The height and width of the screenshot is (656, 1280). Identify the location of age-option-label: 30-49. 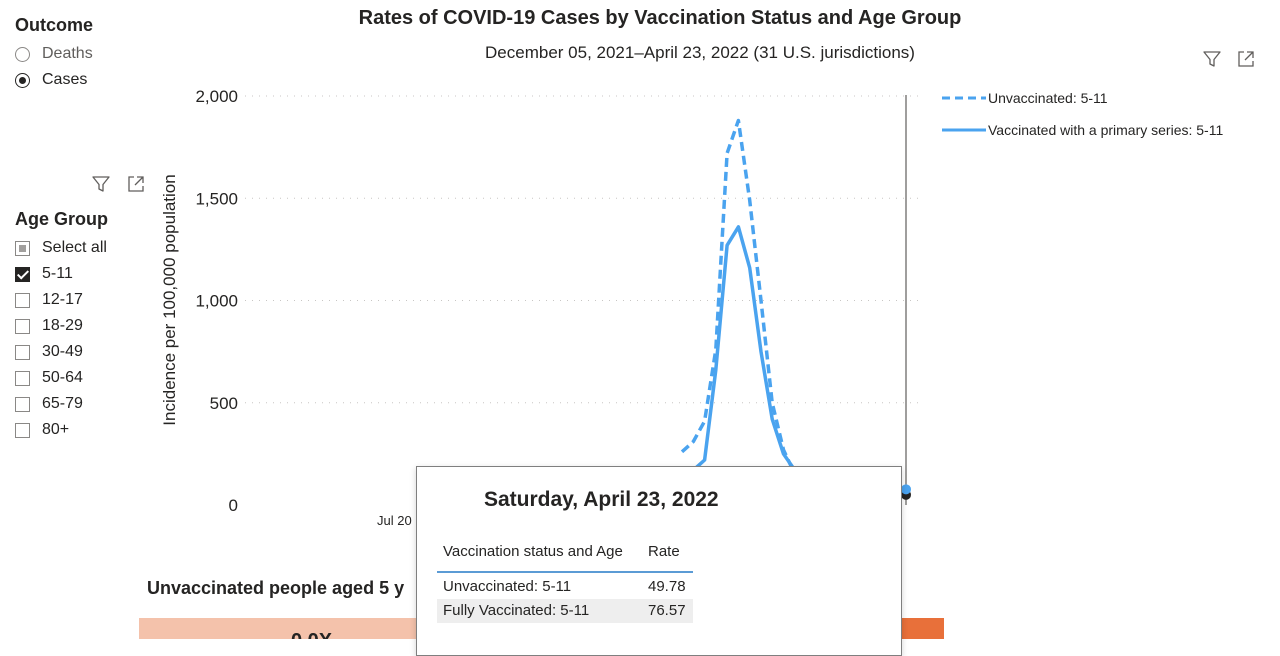
(62, 351).